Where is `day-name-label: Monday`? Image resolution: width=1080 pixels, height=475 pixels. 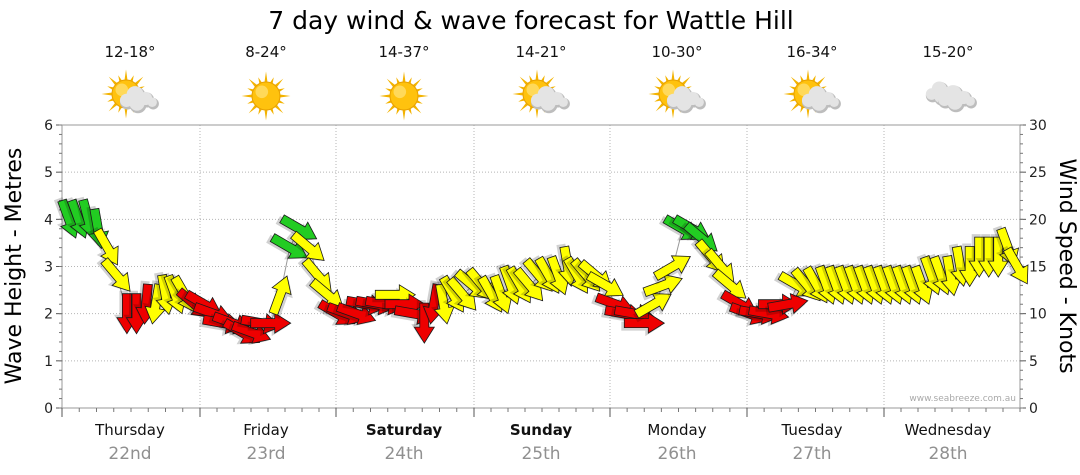
day-name-label: Monday is located at coordinates (676, 430).